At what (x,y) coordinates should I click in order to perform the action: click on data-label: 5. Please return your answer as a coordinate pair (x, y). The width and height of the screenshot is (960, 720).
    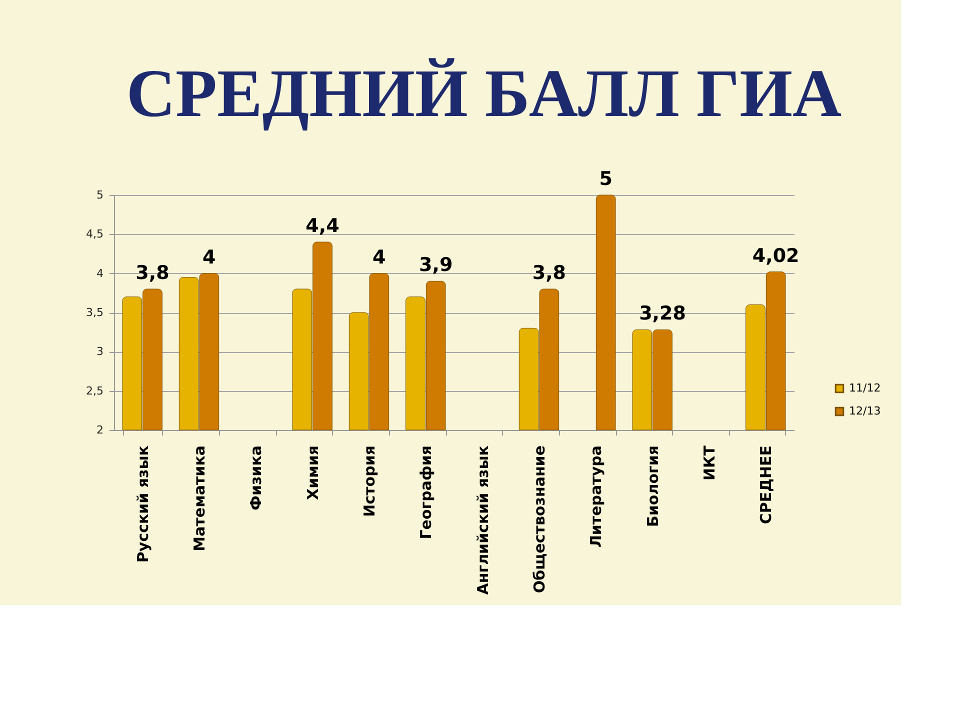
    Looking at the image, I should click on (605, 179).